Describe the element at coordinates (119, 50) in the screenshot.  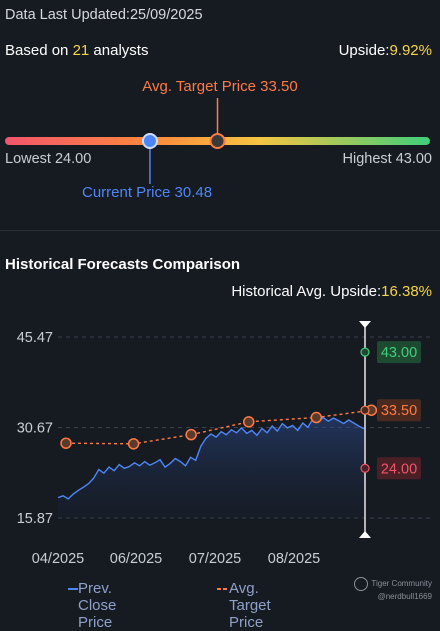
I see `based-on-suffix: analysts` at that location.